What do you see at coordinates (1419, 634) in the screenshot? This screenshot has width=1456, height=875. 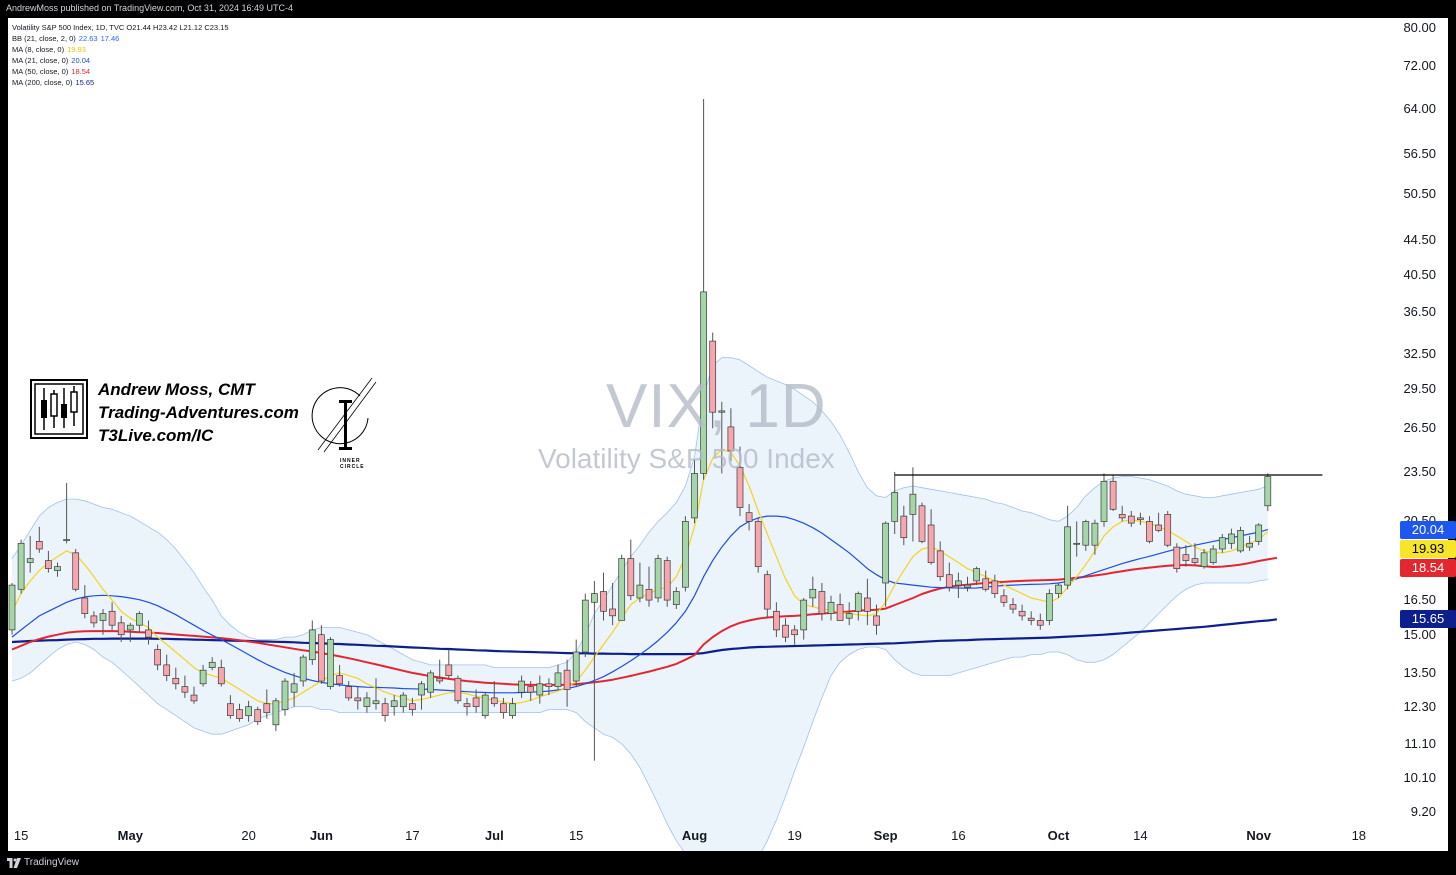 I see `price-tick-label: 15.00` at bounding box center [1419, 634].